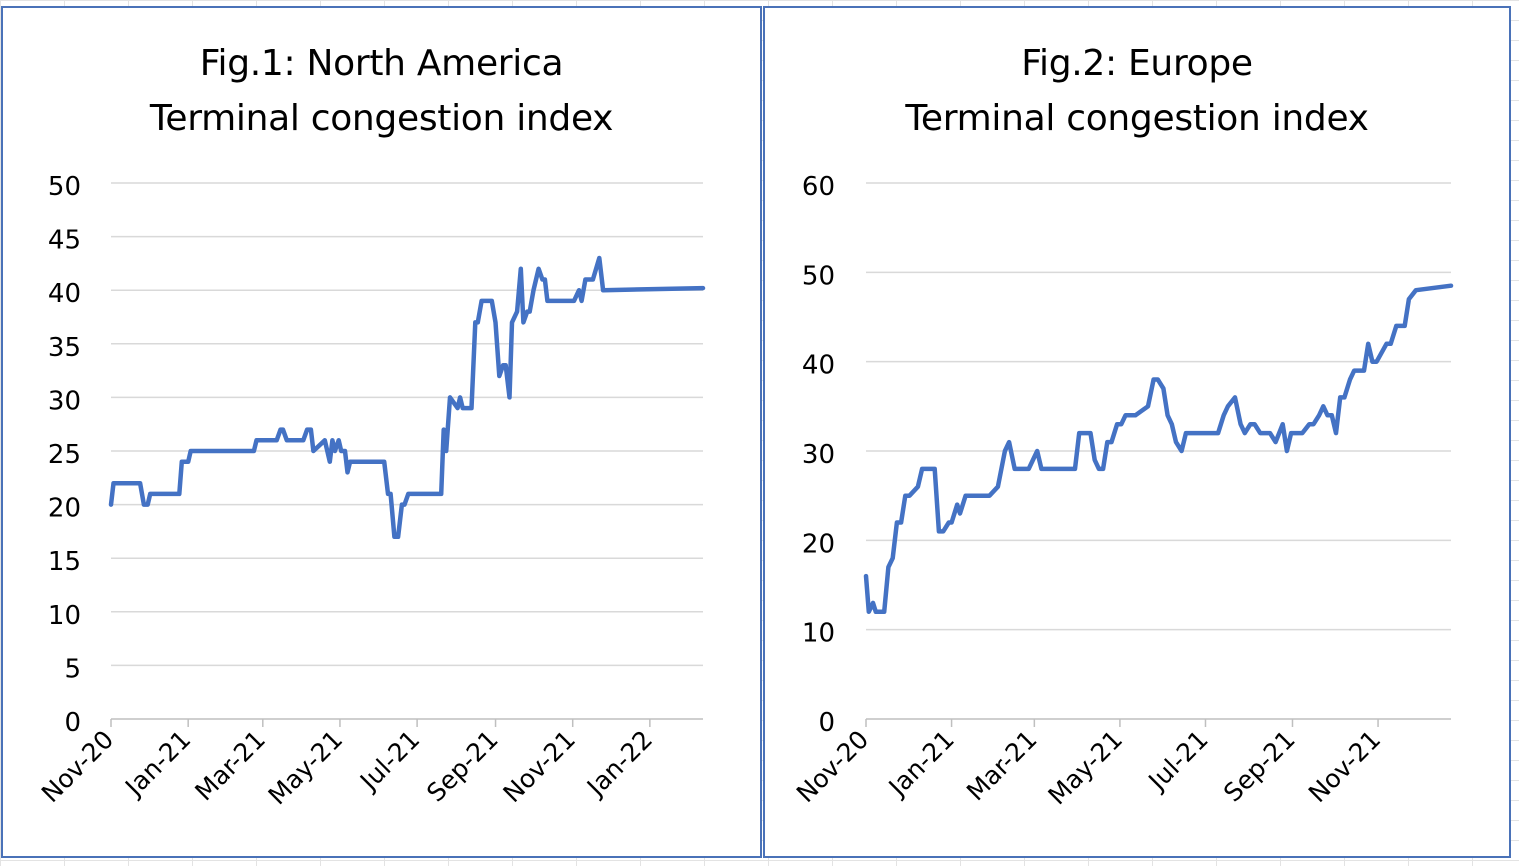 The image size is (1519, 866). What do you see at coordinates (64, 348) in the screenshot?
I see `y-tick-label: 35` at bounding box center [64, 348].